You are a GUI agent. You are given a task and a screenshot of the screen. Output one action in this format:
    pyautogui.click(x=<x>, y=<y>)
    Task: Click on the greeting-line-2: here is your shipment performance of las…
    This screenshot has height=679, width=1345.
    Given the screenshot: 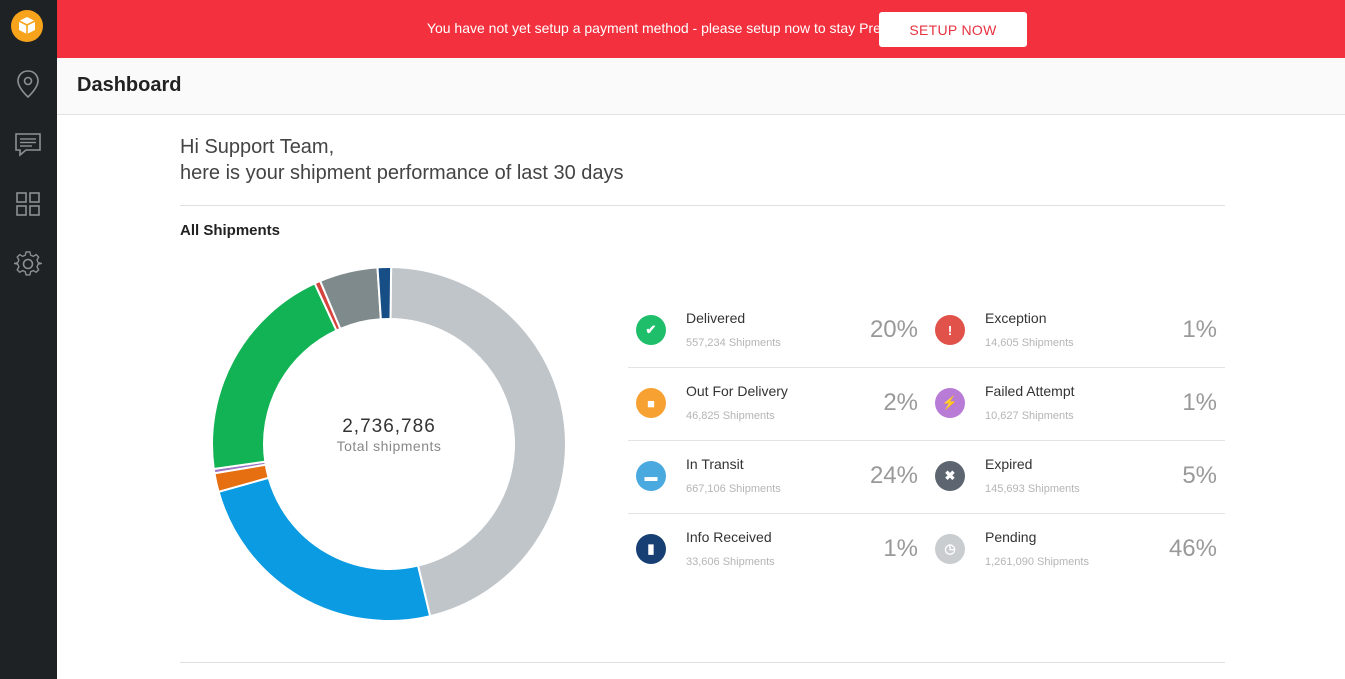 What is the action you would take?
    pyautogui.click(x=402, y=173)
    